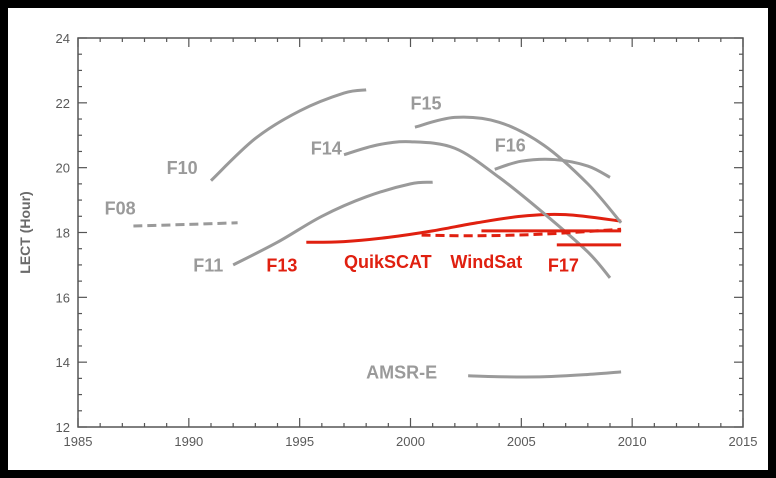 The height and width of the screenshot is (478, 776). What do you see at coordinates (78, 441) in the screenshot?
I see `x-tick-label: 1985` at bounding box center [78, 441].